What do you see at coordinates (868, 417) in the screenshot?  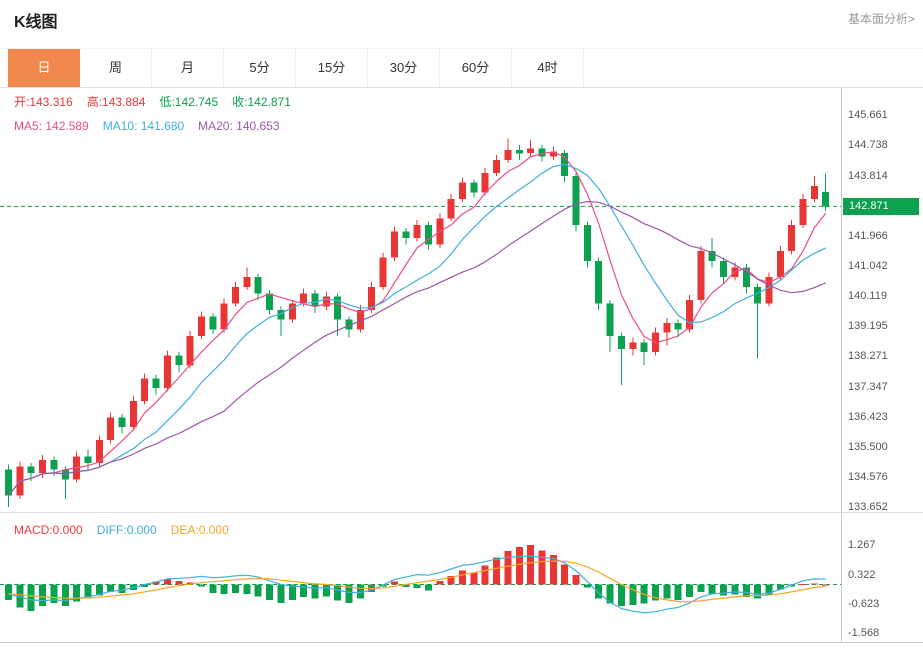 I see `price-axis-label: 136.423` at bounding box center [868, 417].